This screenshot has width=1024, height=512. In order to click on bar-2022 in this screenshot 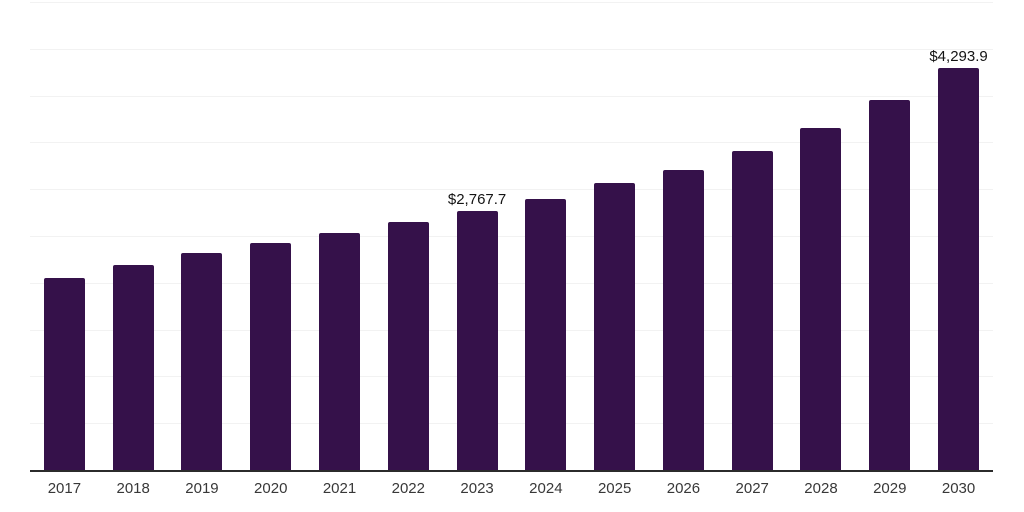, I will do `click(408, 345)`.